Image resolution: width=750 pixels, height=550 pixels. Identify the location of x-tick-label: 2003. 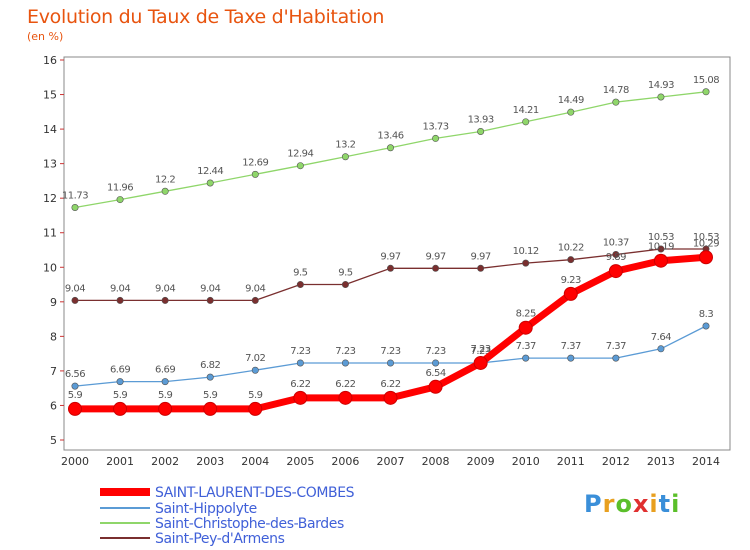
(210, 461).